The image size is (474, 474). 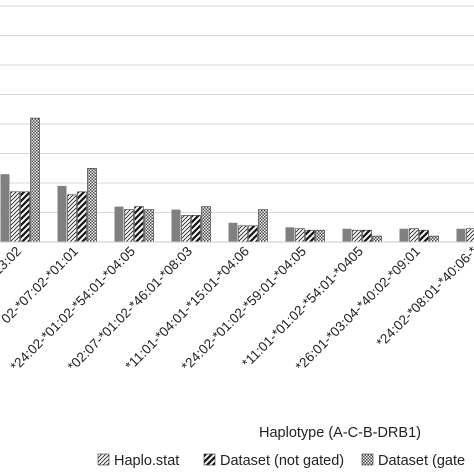 I want to click on x-tick-label: *24:02-*08:01-*40:06-*, so click(x=423, y=296).